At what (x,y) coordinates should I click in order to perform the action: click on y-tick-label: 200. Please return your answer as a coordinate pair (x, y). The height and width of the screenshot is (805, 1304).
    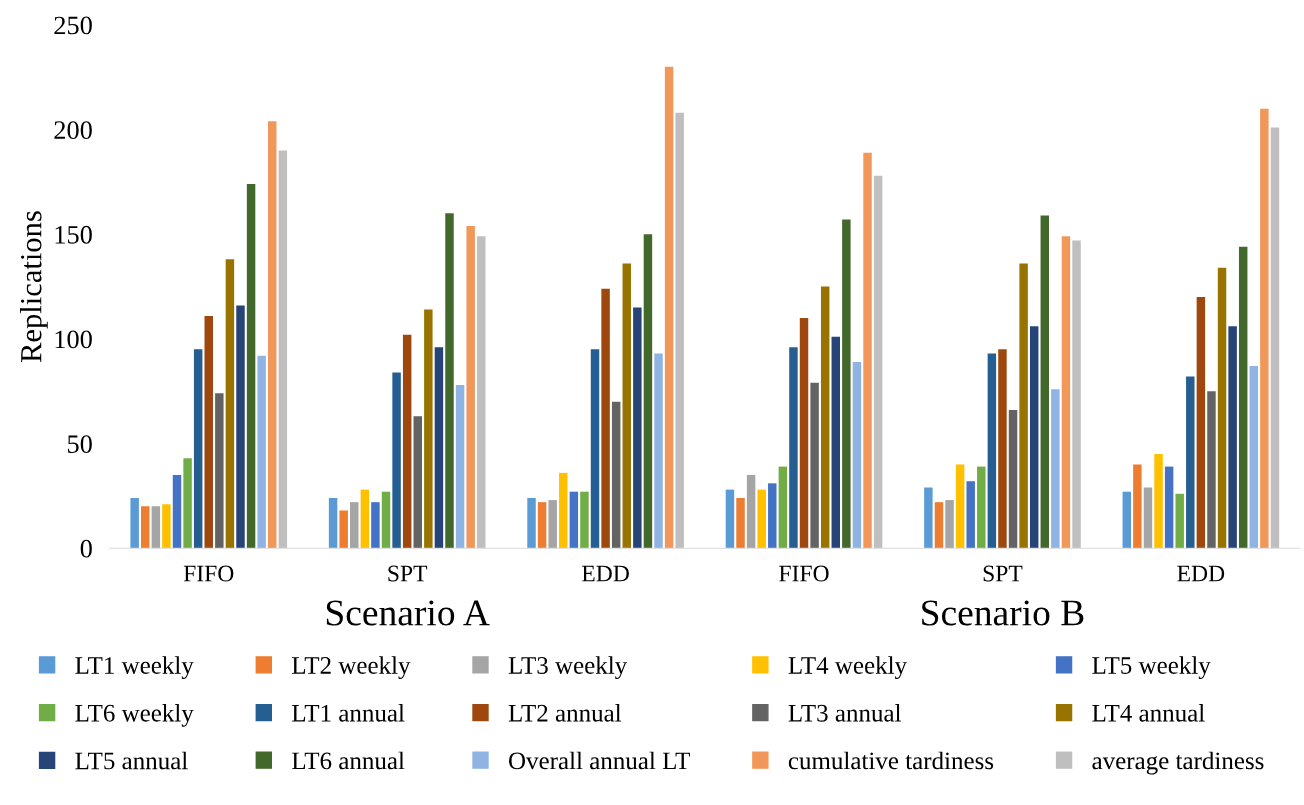
    Looking at the image, I should click on (73, 130).